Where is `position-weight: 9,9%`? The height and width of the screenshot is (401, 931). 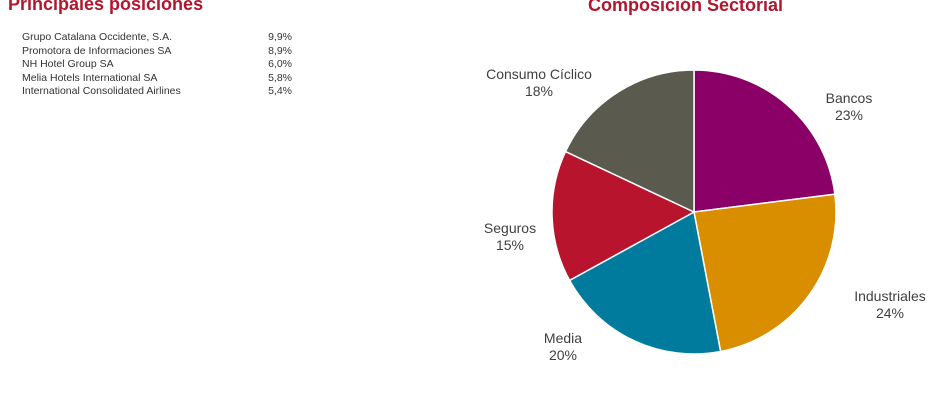 position-weight: 9,9% is located at coordinates (280, 37).